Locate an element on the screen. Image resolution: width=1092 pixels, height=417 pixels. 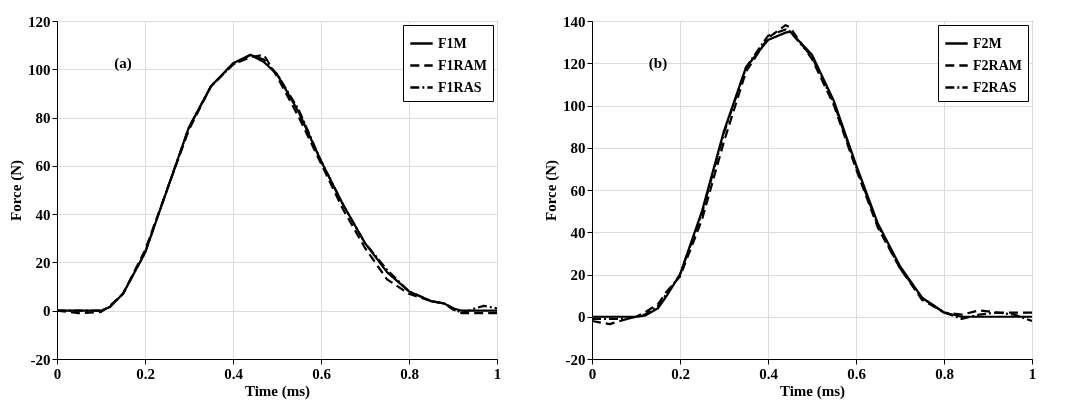
annotation: (b) is located at coordinates (658, 63).